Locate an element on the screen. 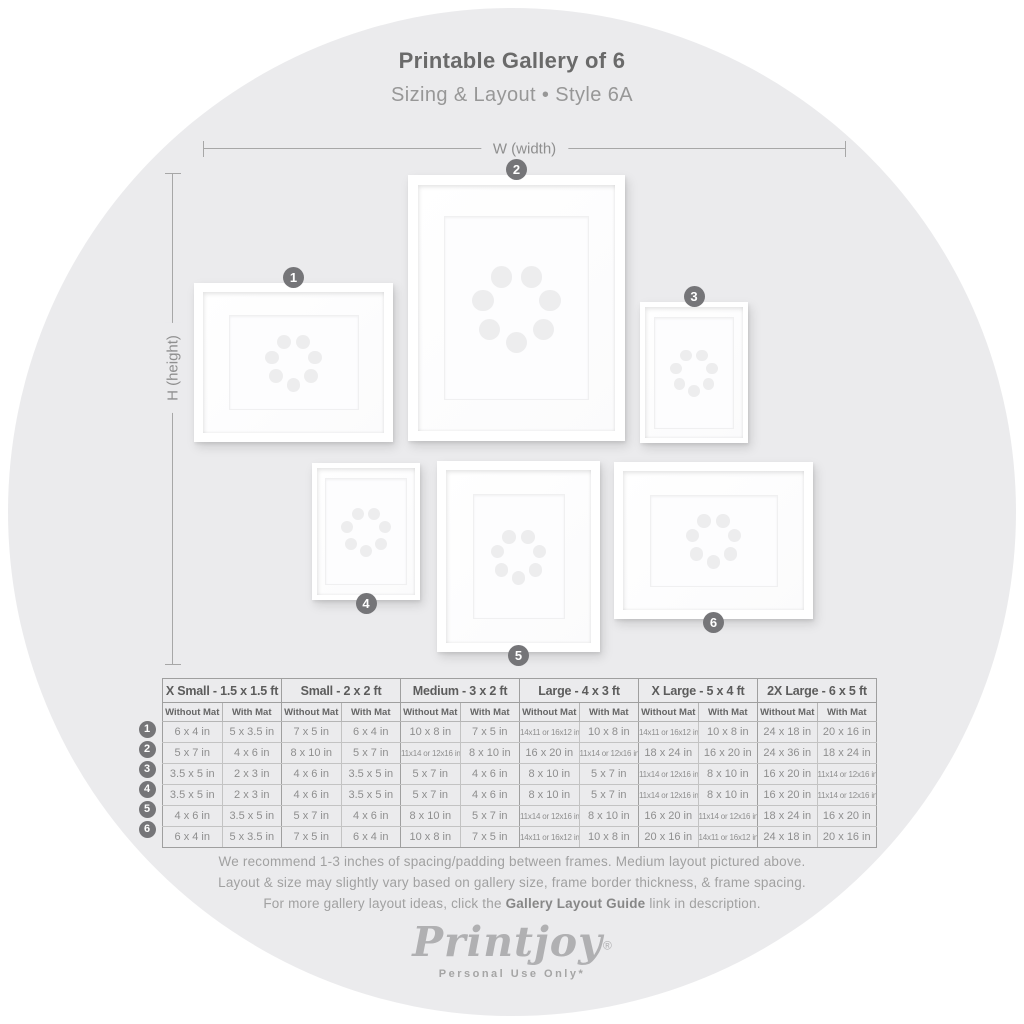 This screenshot has width=1024, height=1024. height-tick-bottom is located at coordinates (173, 664).